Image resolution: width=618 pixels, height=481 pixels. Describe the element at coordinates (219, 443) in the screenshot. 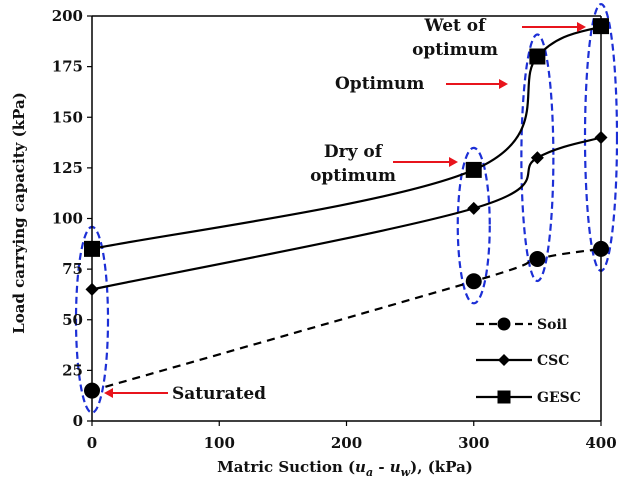

I see `x-tick-label: 100` at that location.